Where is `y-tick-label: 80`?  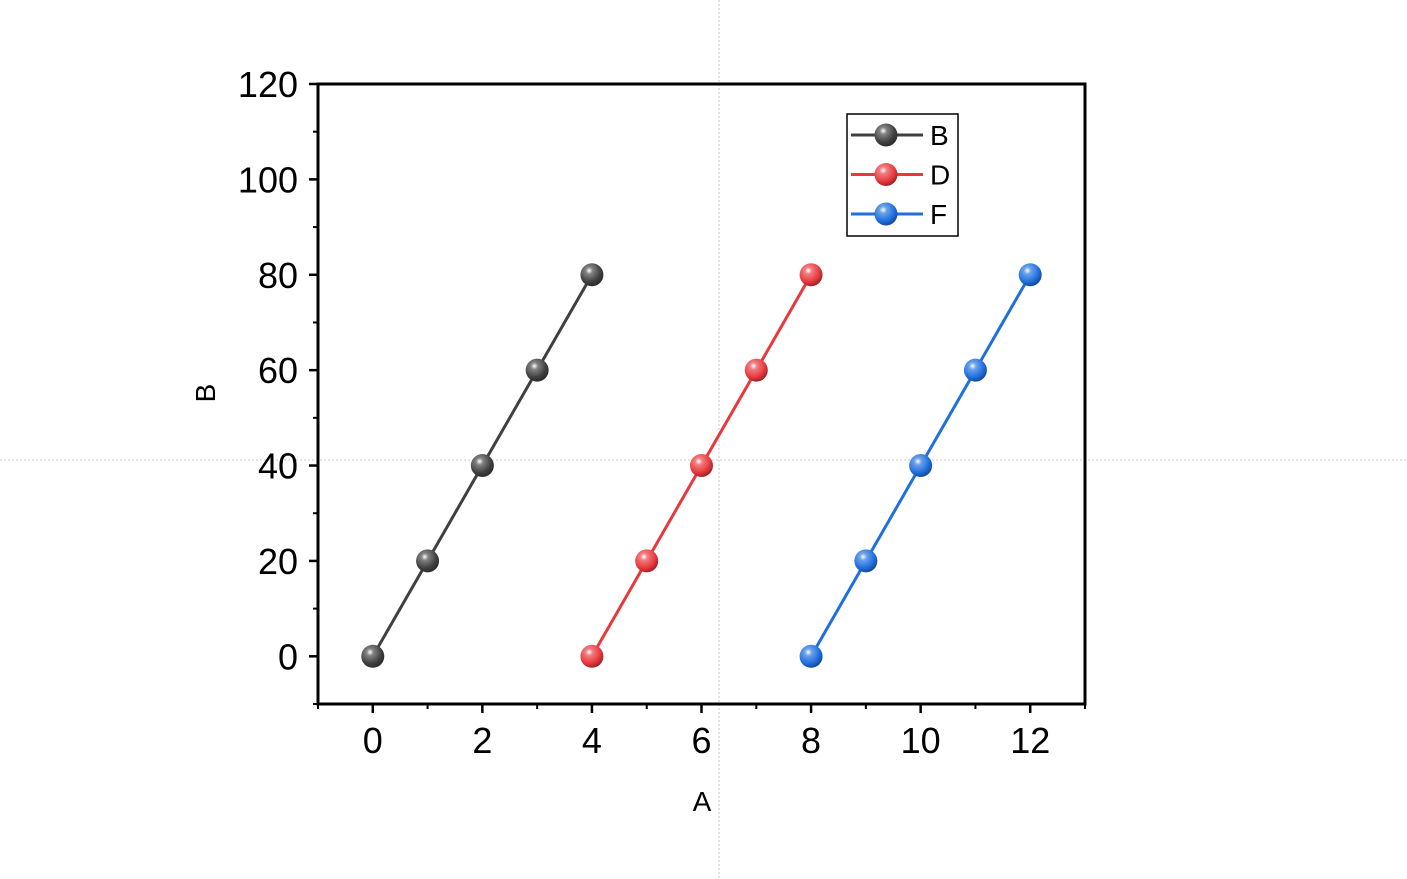
y-tick-label: 80 is located at coordinates (278, 275).